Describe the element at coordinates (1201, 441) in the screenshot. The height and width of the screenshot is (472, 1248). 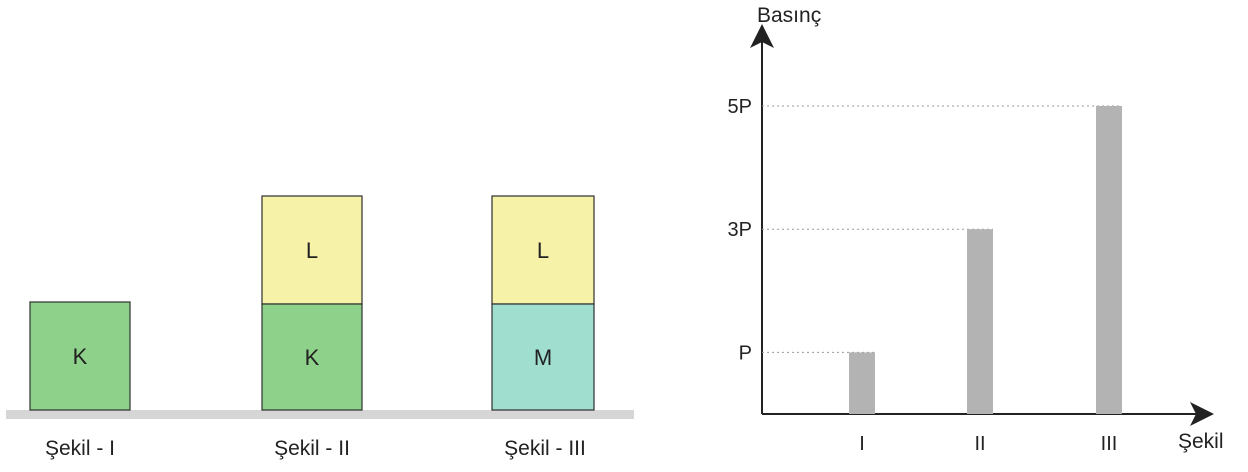
I see `x-axis-title: Şekil` at that location.